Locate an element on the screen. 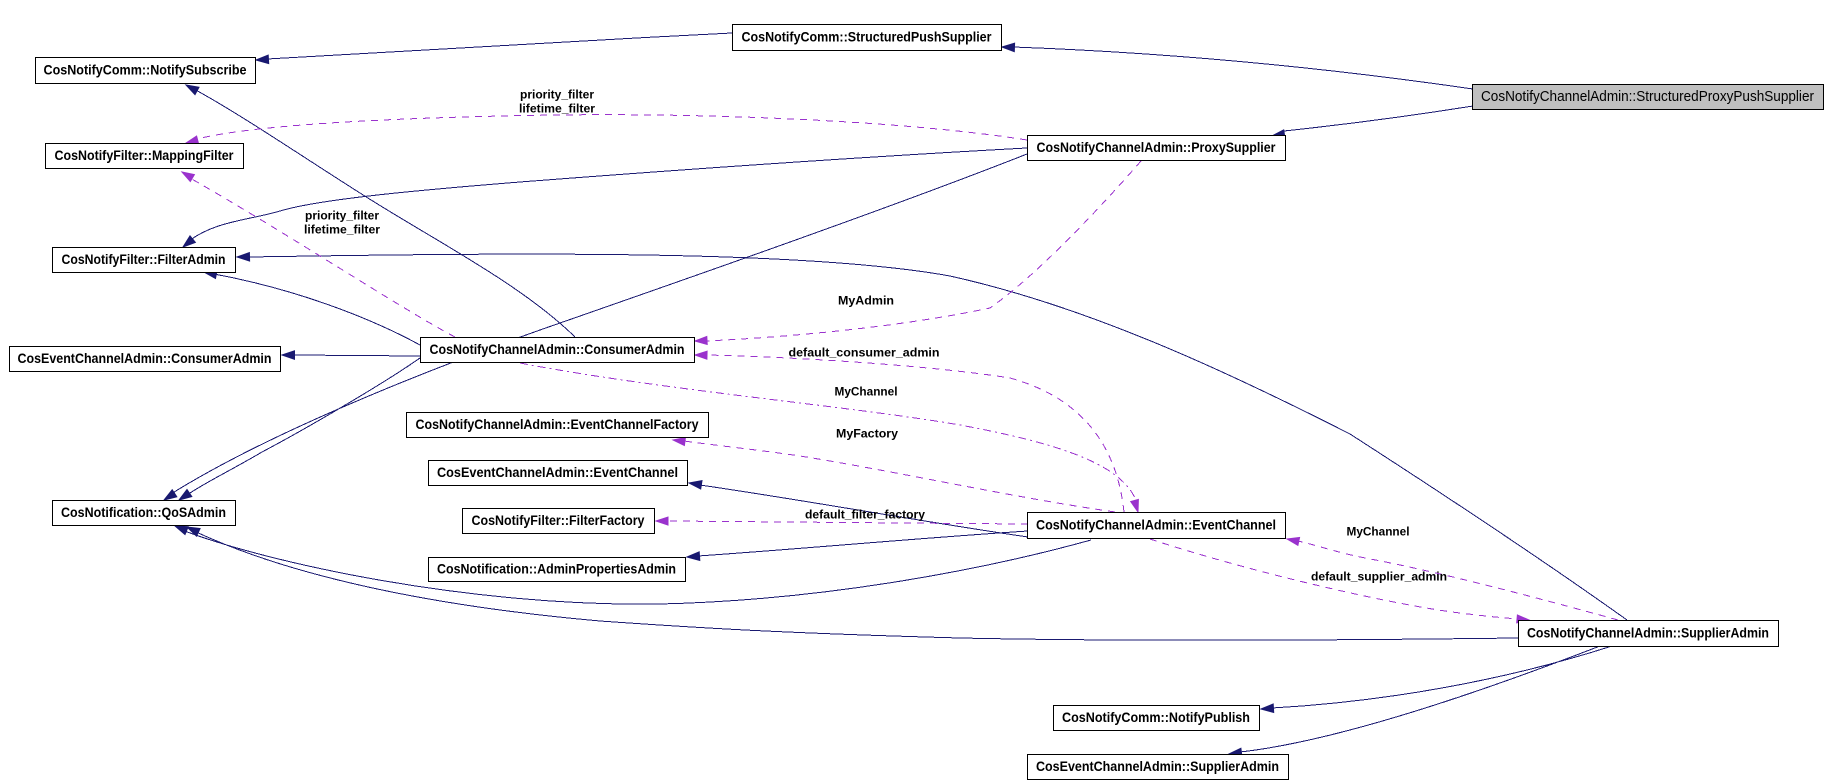  svg-text:CosEventChannelAdmin::EventCha: CosEventChannelAdmin::EventChannel is located at coordinates (557, 472).